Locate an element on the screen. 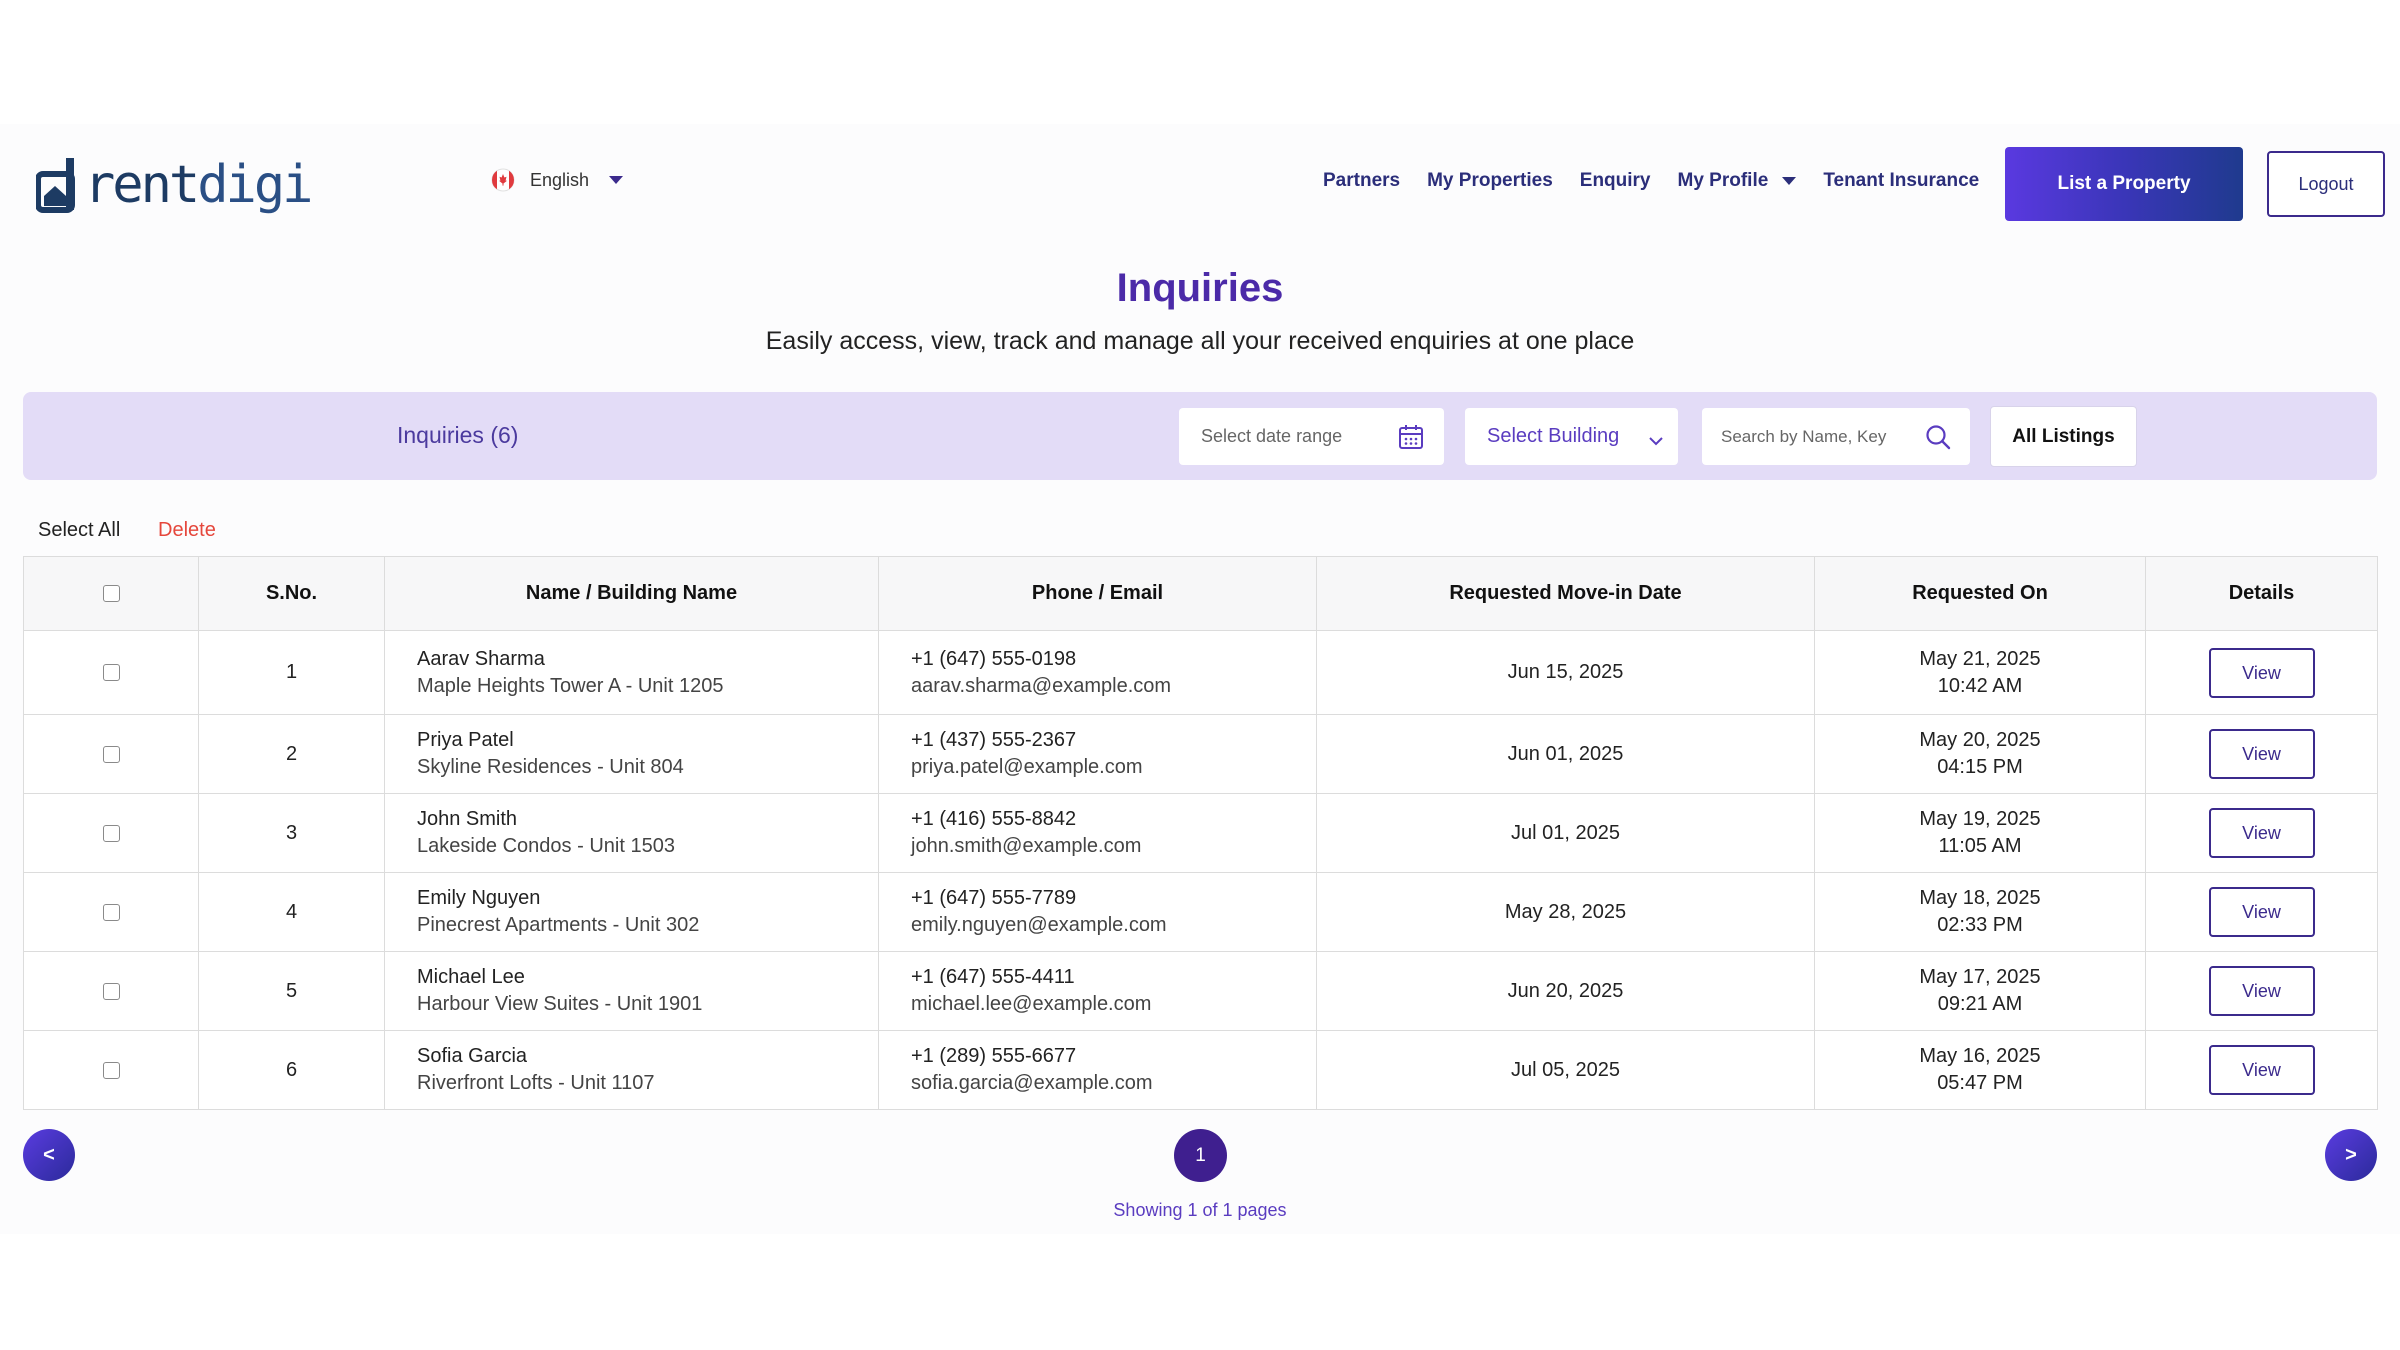 Image resolution: width=2400 pixels, height=1350 pixels. select-all-checkbox is located at coordinates (111, 594).